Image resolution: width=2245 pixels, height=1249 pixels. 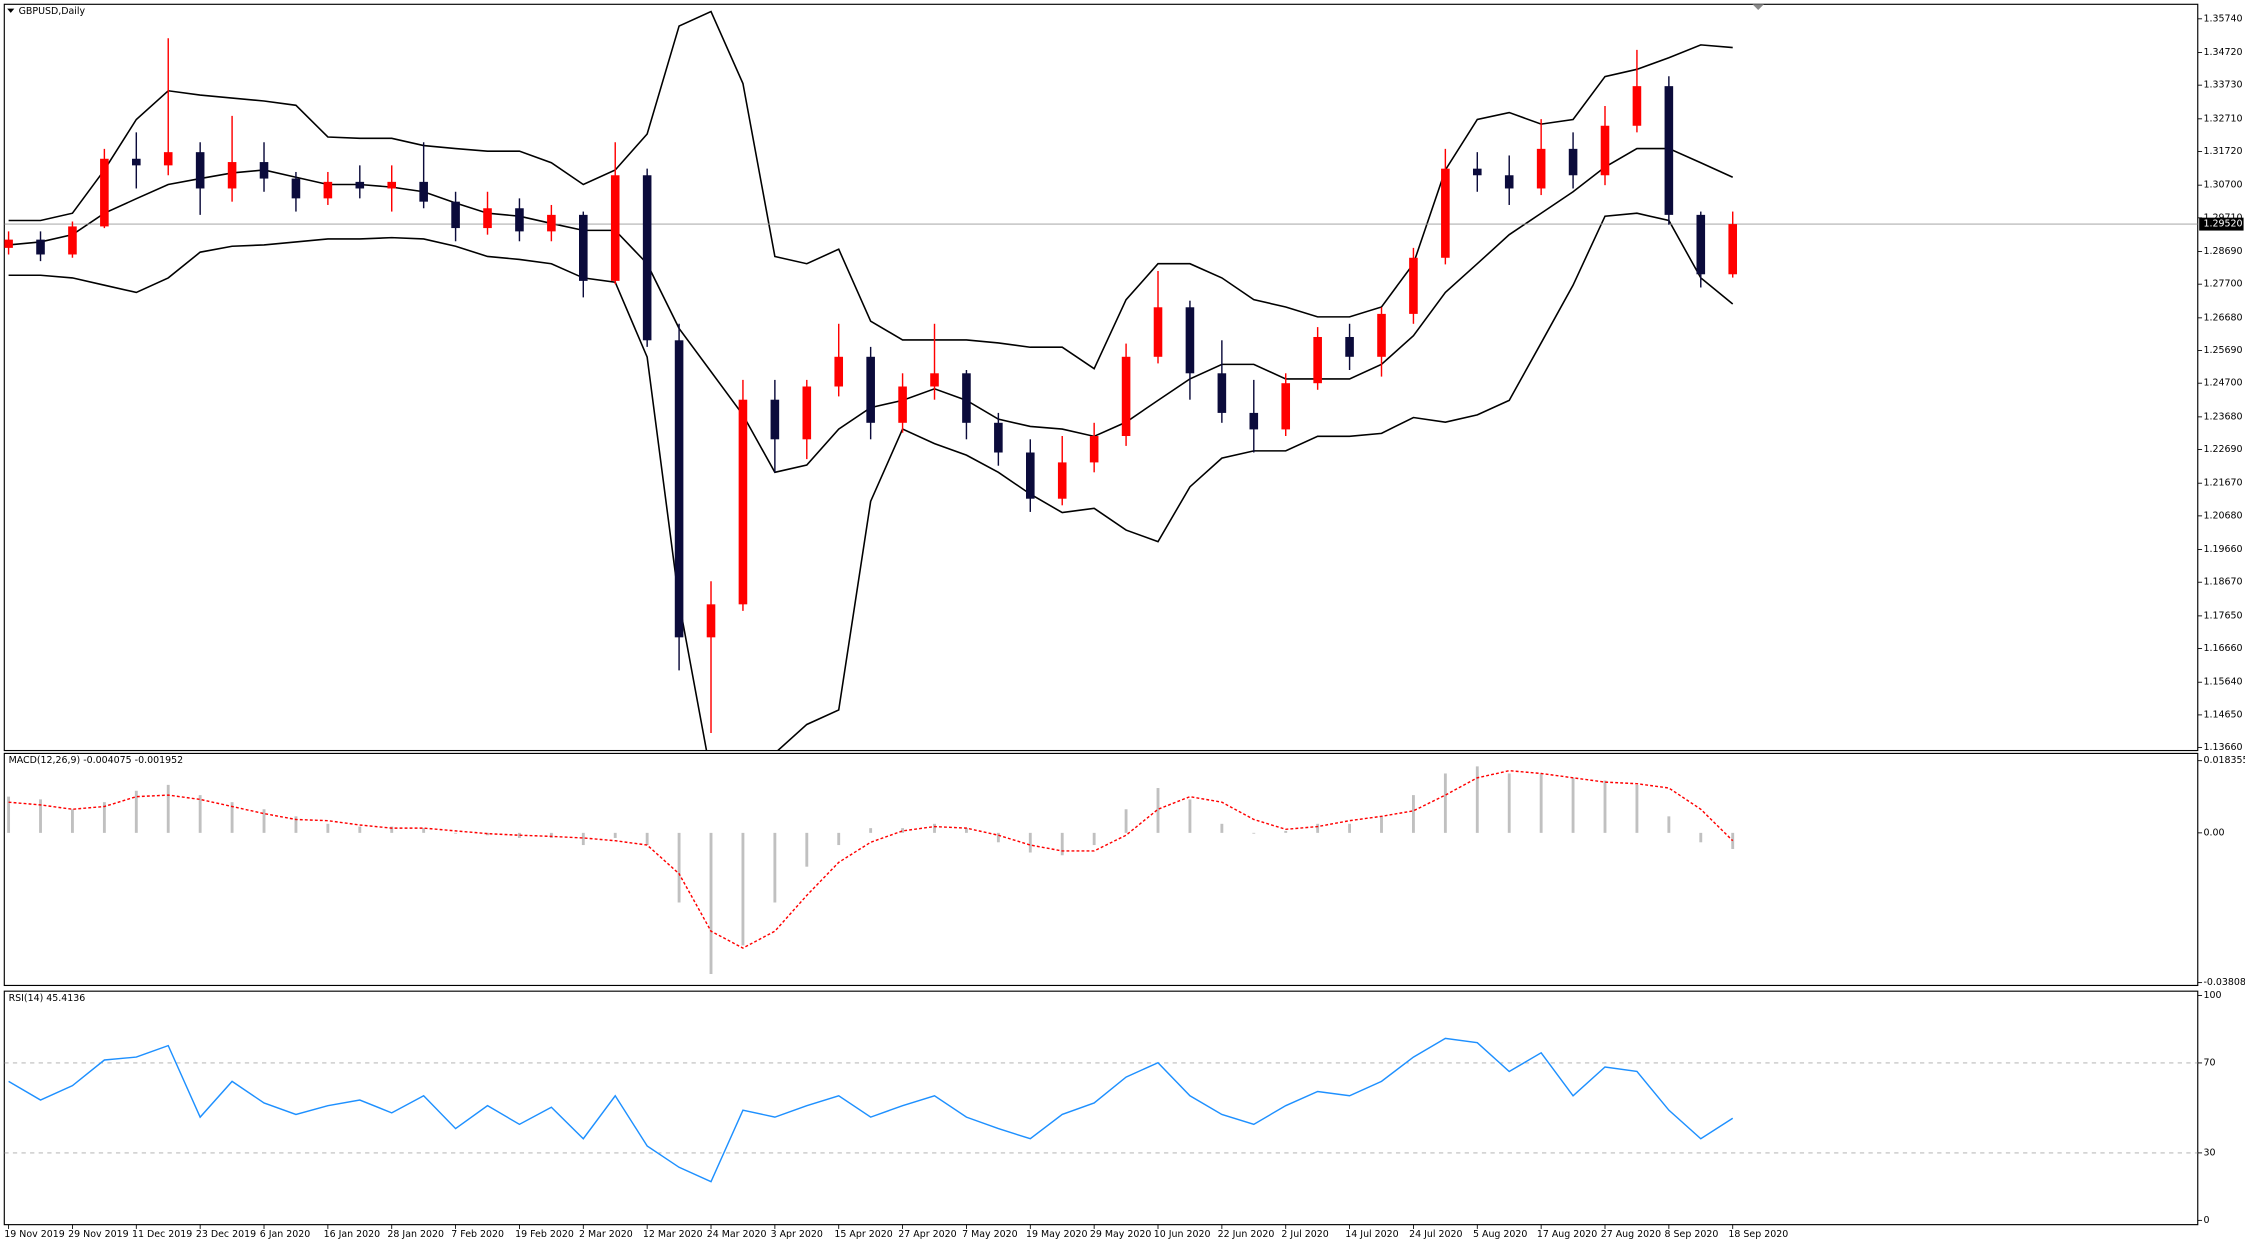 I want to click on x-tick-label: 6 Jan 2020, so click(x=285, y=1234).